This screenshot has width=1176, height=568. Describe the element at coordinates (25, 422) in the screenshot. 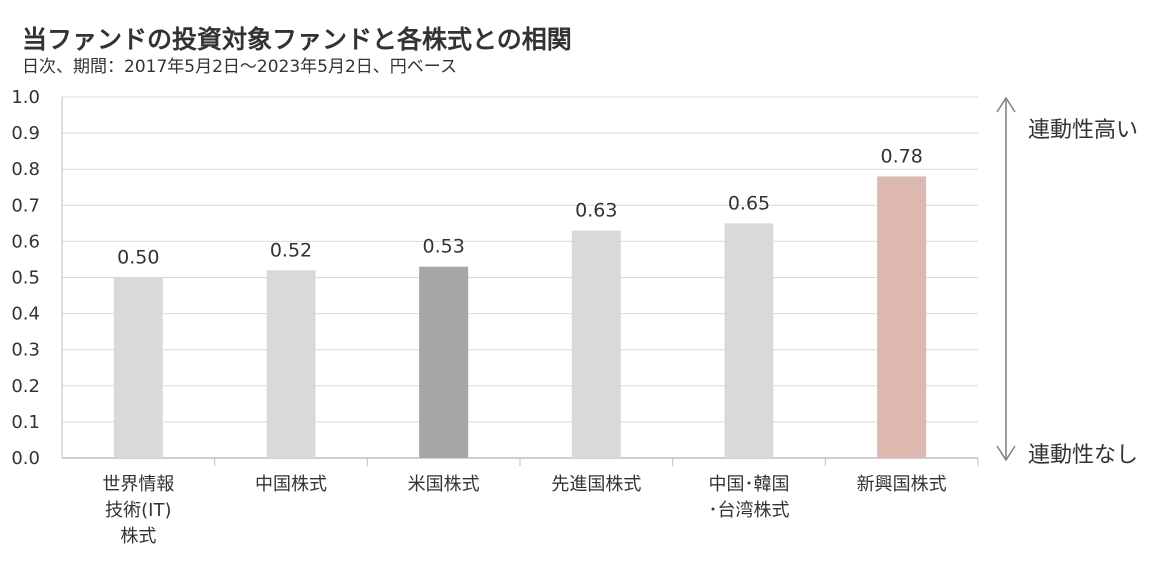

I see `y-tick-label: 0.1` at that location.